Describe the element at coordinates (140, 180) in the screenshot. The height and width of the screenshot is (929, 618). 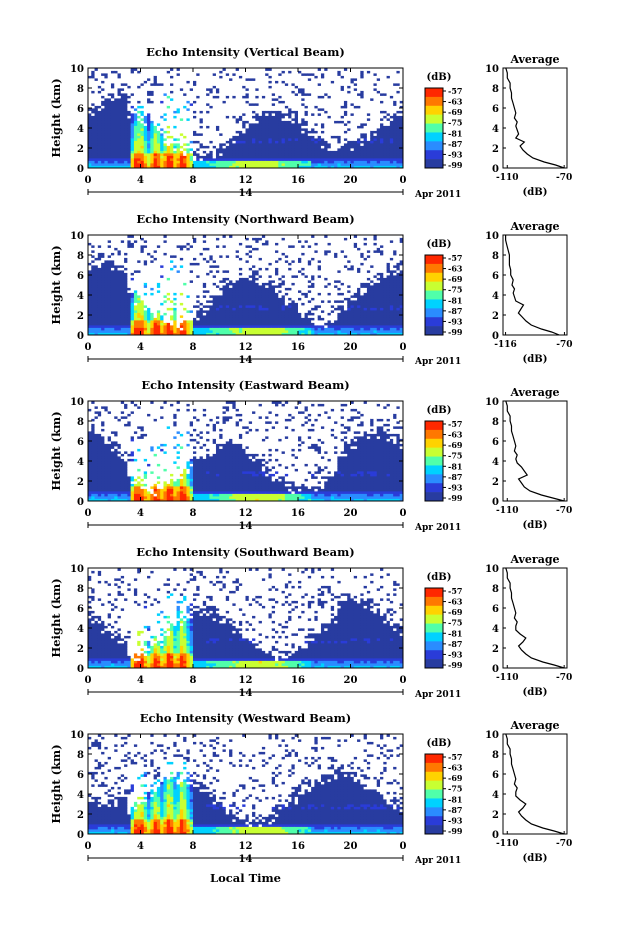
I see `xtick-label: 4` at that location.